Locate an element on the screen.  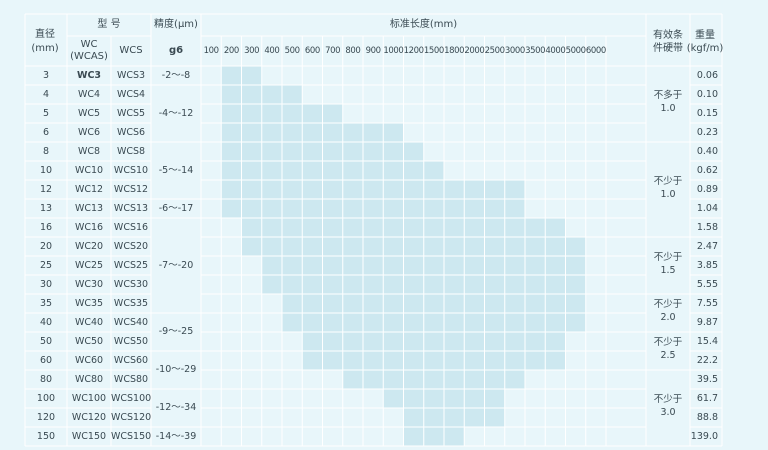
hardness-cell: 2.0 is located at coordinates (668, 317).